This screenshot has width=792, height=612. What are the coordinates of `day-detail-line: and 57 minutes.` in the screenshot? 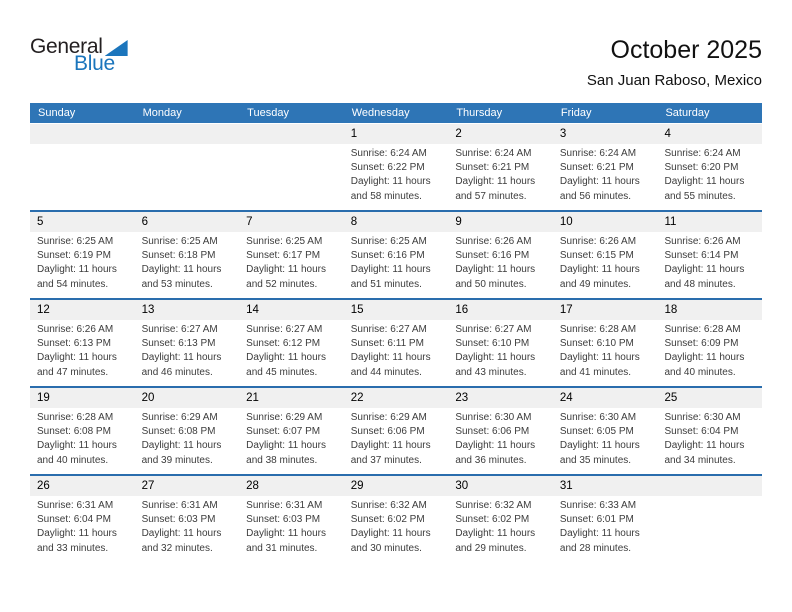 It's located at (491, 196).